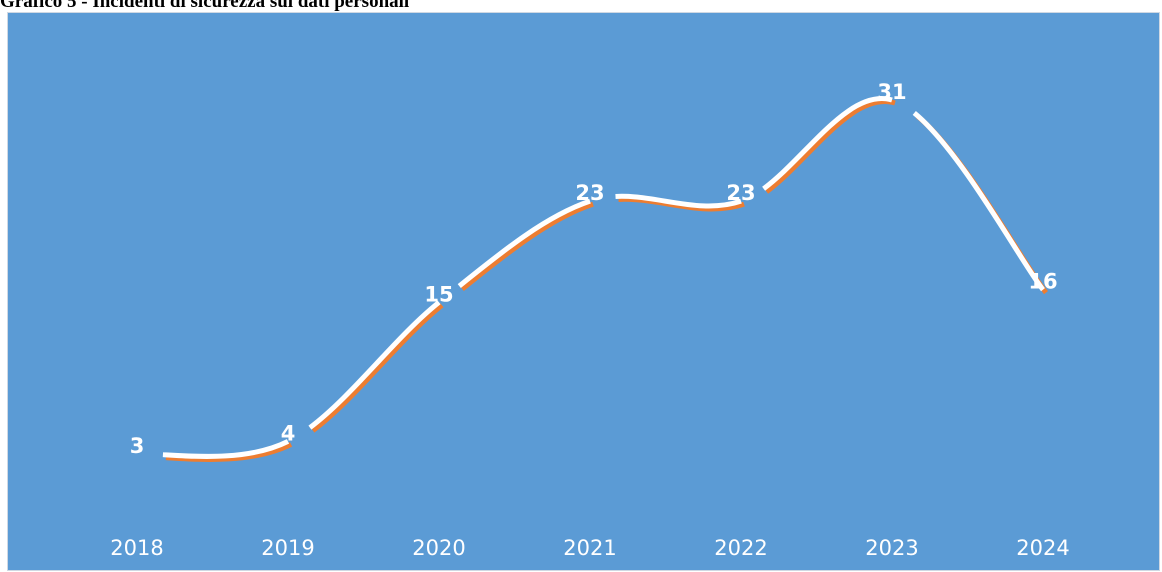 The width and height of the screenshot is (1162, 572). What do you see at coordinates (288, 433) in the screenshot?
I see `data-label-2019: 4` at bounding box center [288, 433].